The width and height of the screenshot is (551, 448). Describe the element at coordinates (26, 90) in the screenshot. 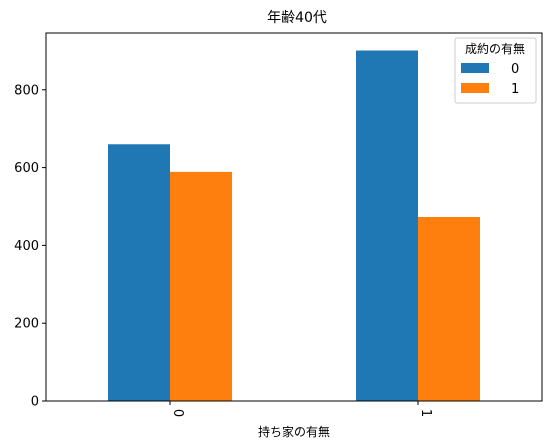

I see `y-tick-label: 800` at that location.